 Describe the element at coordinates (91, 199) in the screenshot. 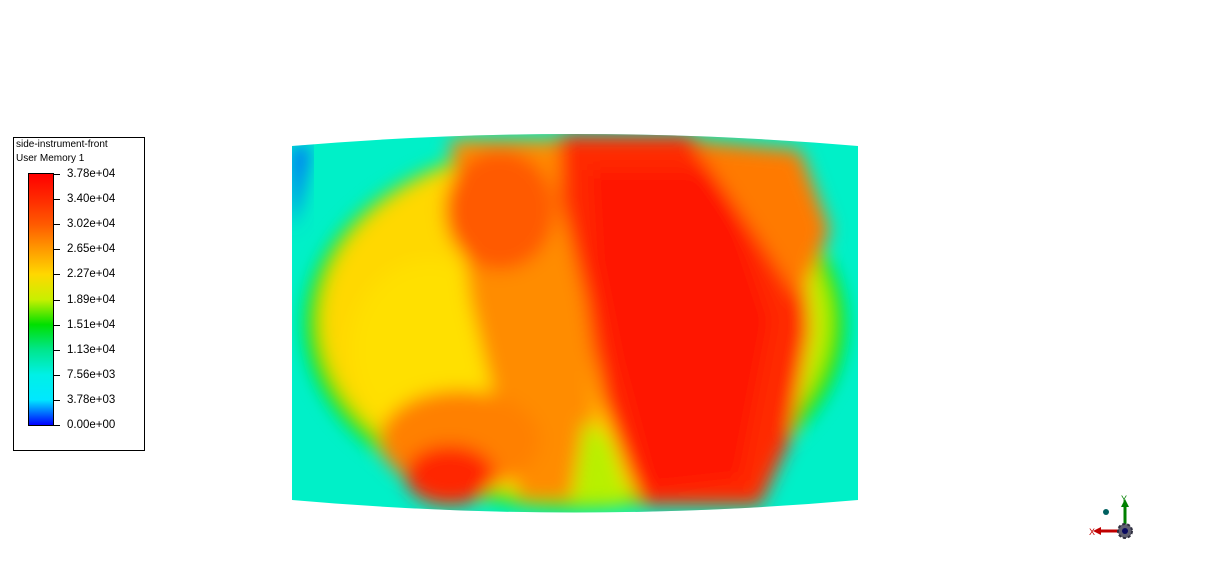

I see `colorbar-tick-label: 3.40e+04` at that location.